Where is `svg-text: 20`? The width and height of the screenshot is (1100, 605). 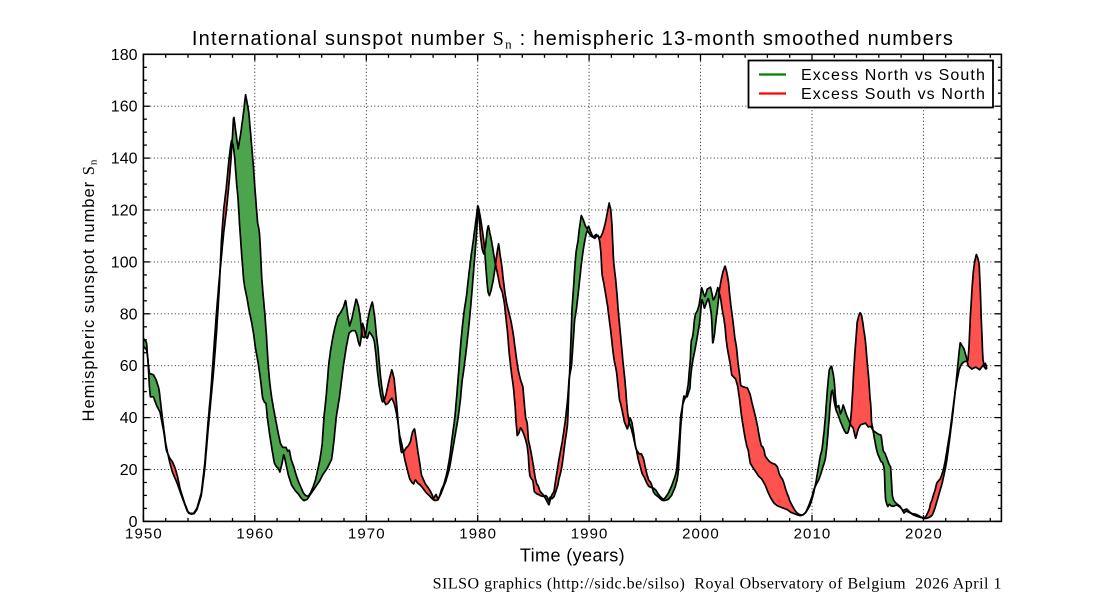 svg-text: 20 is located at coordinates (129, 470).